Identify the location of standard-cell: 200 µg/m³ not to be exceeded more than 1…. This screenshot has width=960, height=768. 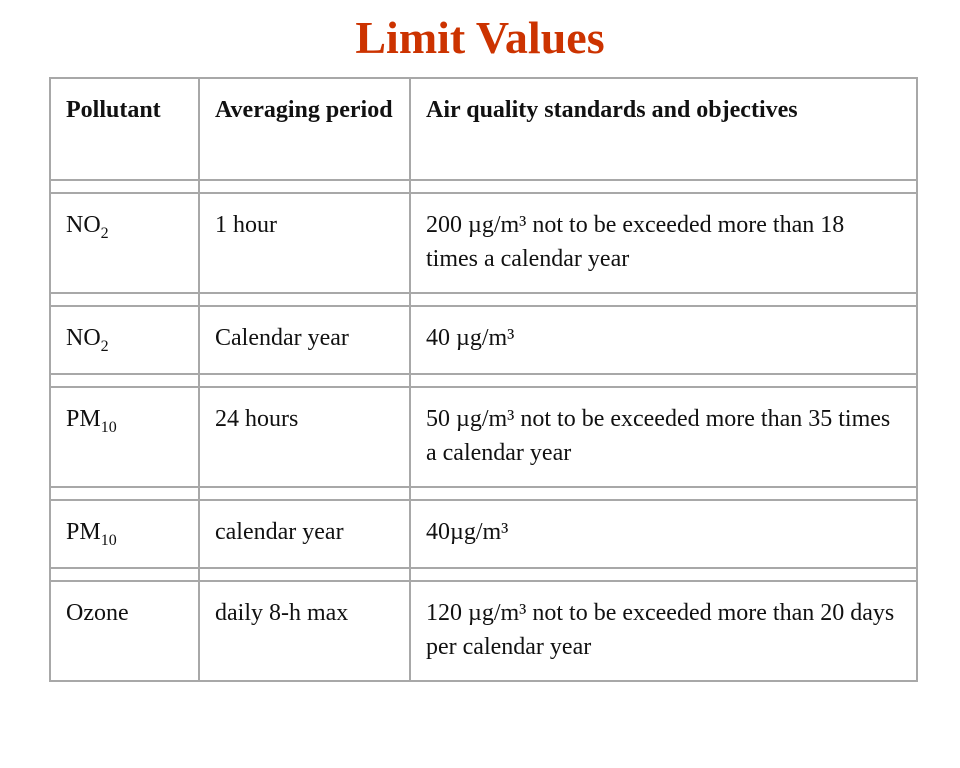
(663, 243).